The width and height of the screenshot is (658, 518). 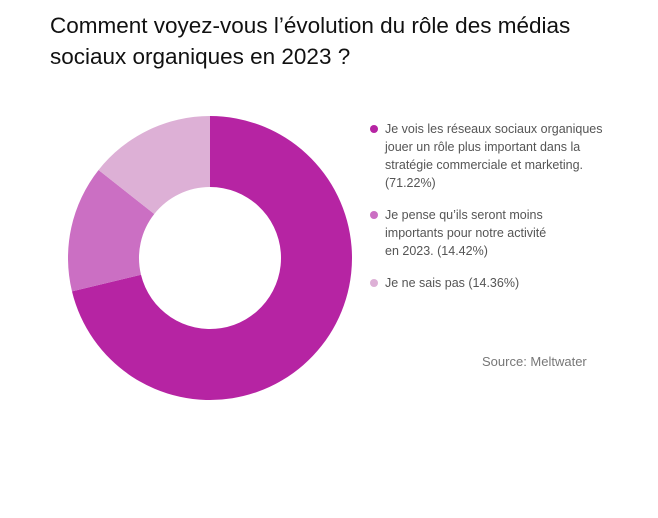 What do you see at coordinates (436, 251) in the screenshot?
I see `legend-label-line: en 2023. (14.42%)` at bounding box center [436, 251].